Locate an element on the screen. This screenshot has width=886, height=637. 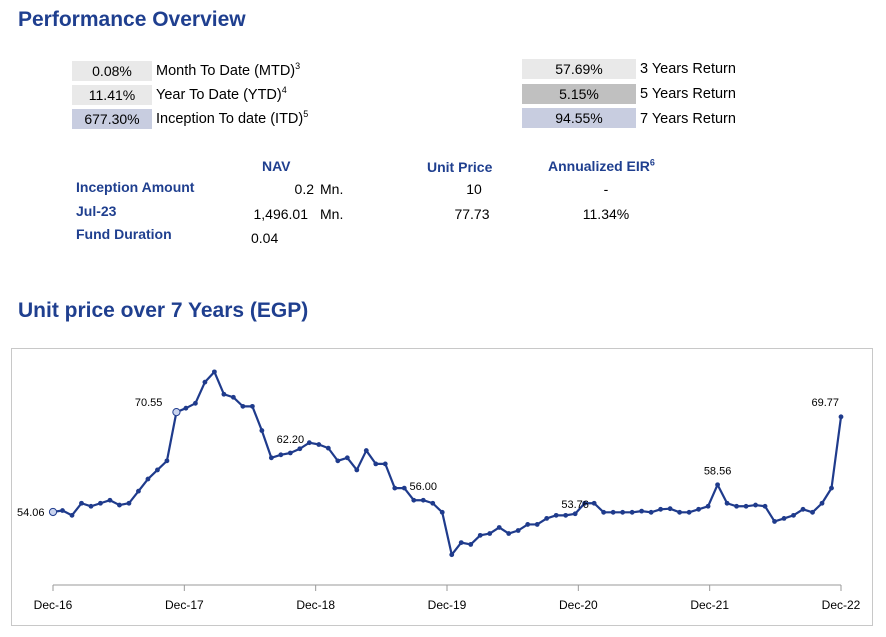
data-label: 54.06 is located at coordinates (31, 513).